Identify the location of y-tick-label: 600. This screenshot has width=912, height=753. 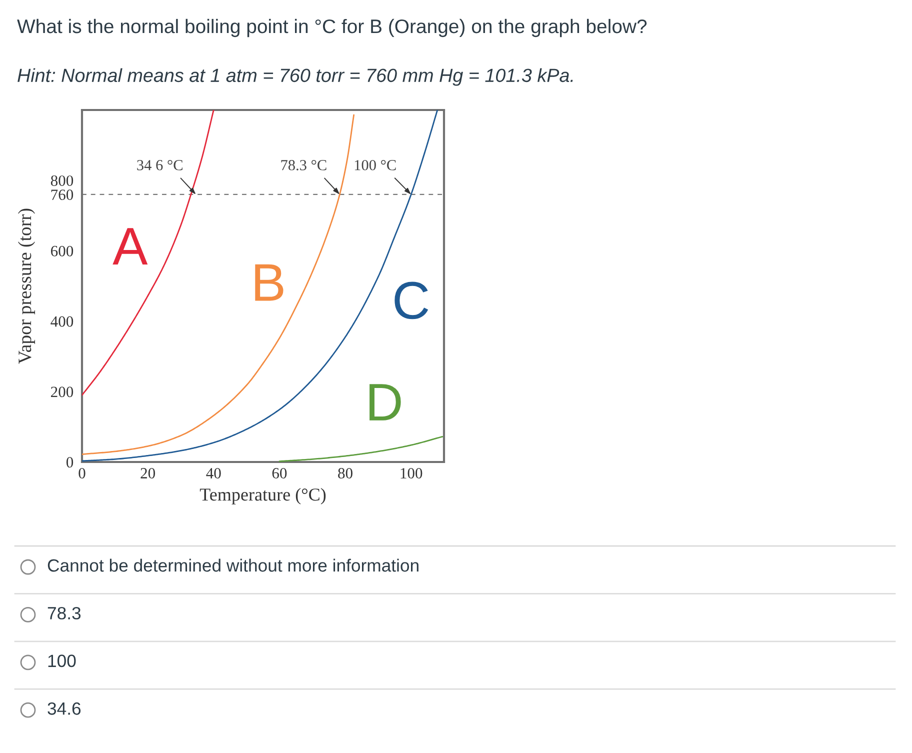
(62, 251).